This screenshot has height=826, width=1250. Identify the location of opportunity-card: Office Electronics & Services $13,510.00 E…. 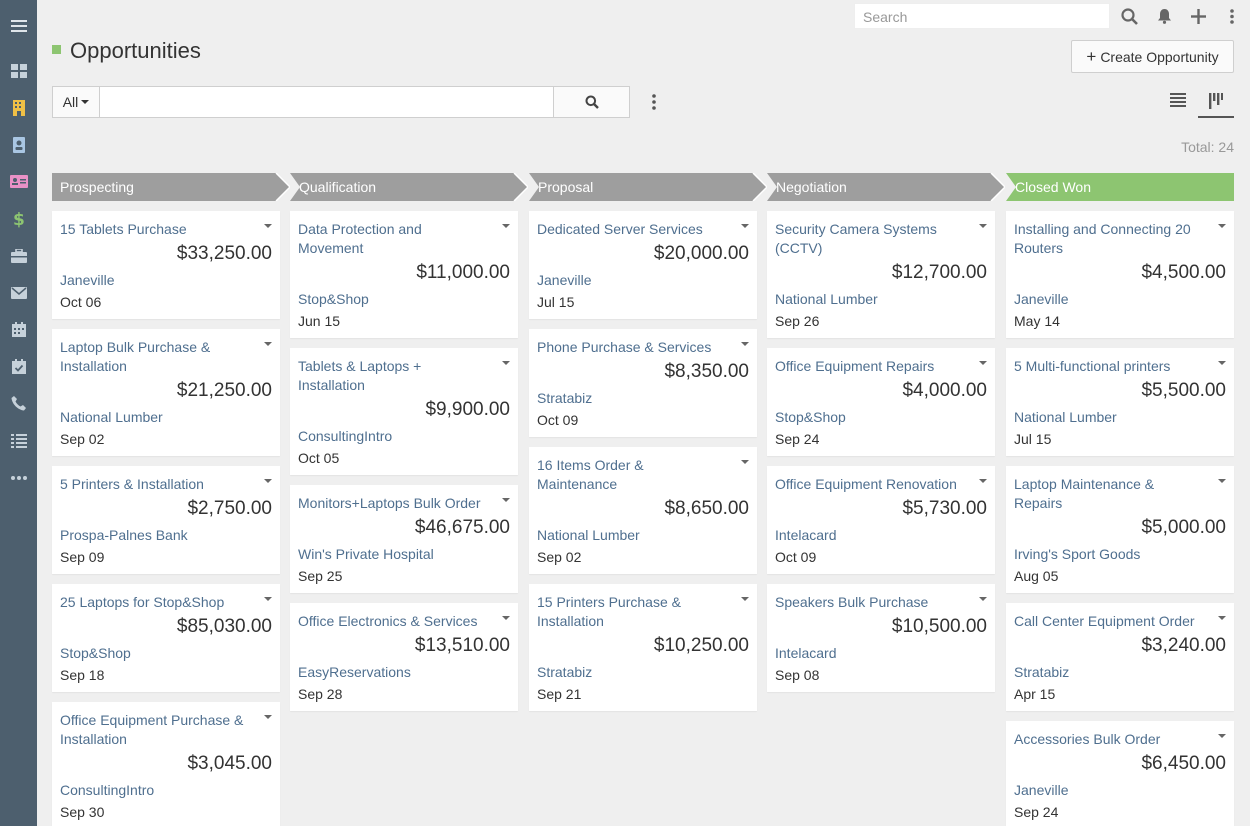
(404, 657).